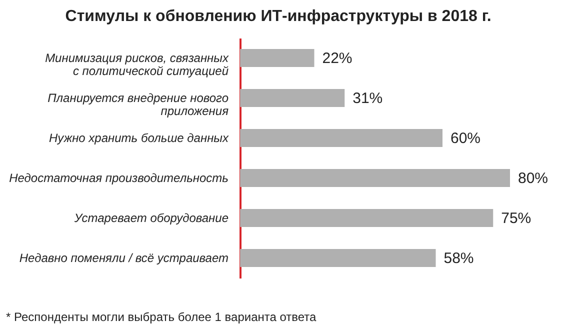 The image size is (580, 334). I want to click on text: * Респонденты могли выбрать более 1 варианта ответа, so click(161, 317).